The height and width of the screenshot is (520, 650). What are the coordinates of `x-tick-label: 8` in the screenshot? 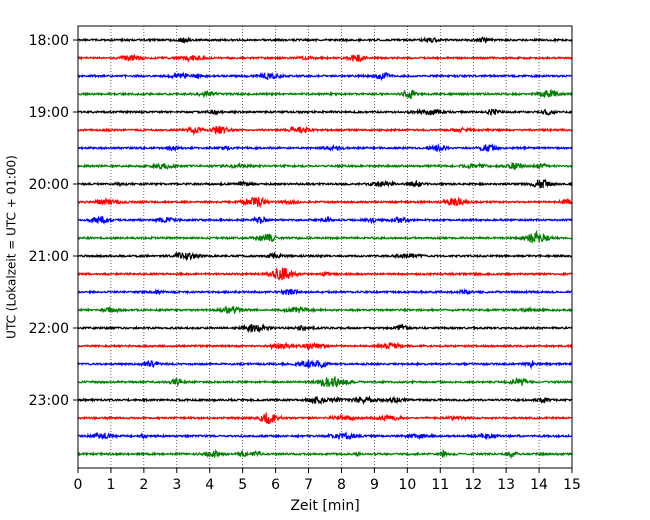 It's located at (341, 485).